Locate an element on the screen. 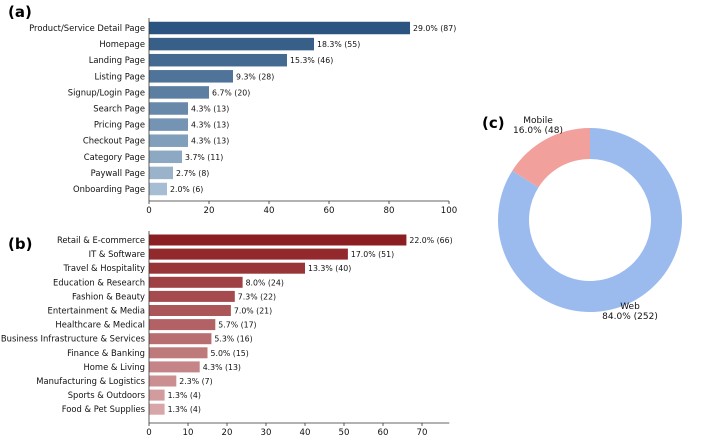 Image resolution: width=714 pixels, height=445 pixels. chart-a-category-label: Onboarding Page is located at coordinates (109, 189).